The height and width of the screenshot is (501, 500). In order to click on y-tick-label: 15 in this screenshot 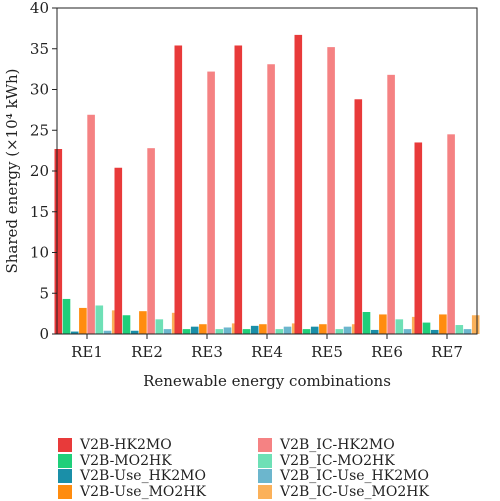, I will do `click(39, 212)`.